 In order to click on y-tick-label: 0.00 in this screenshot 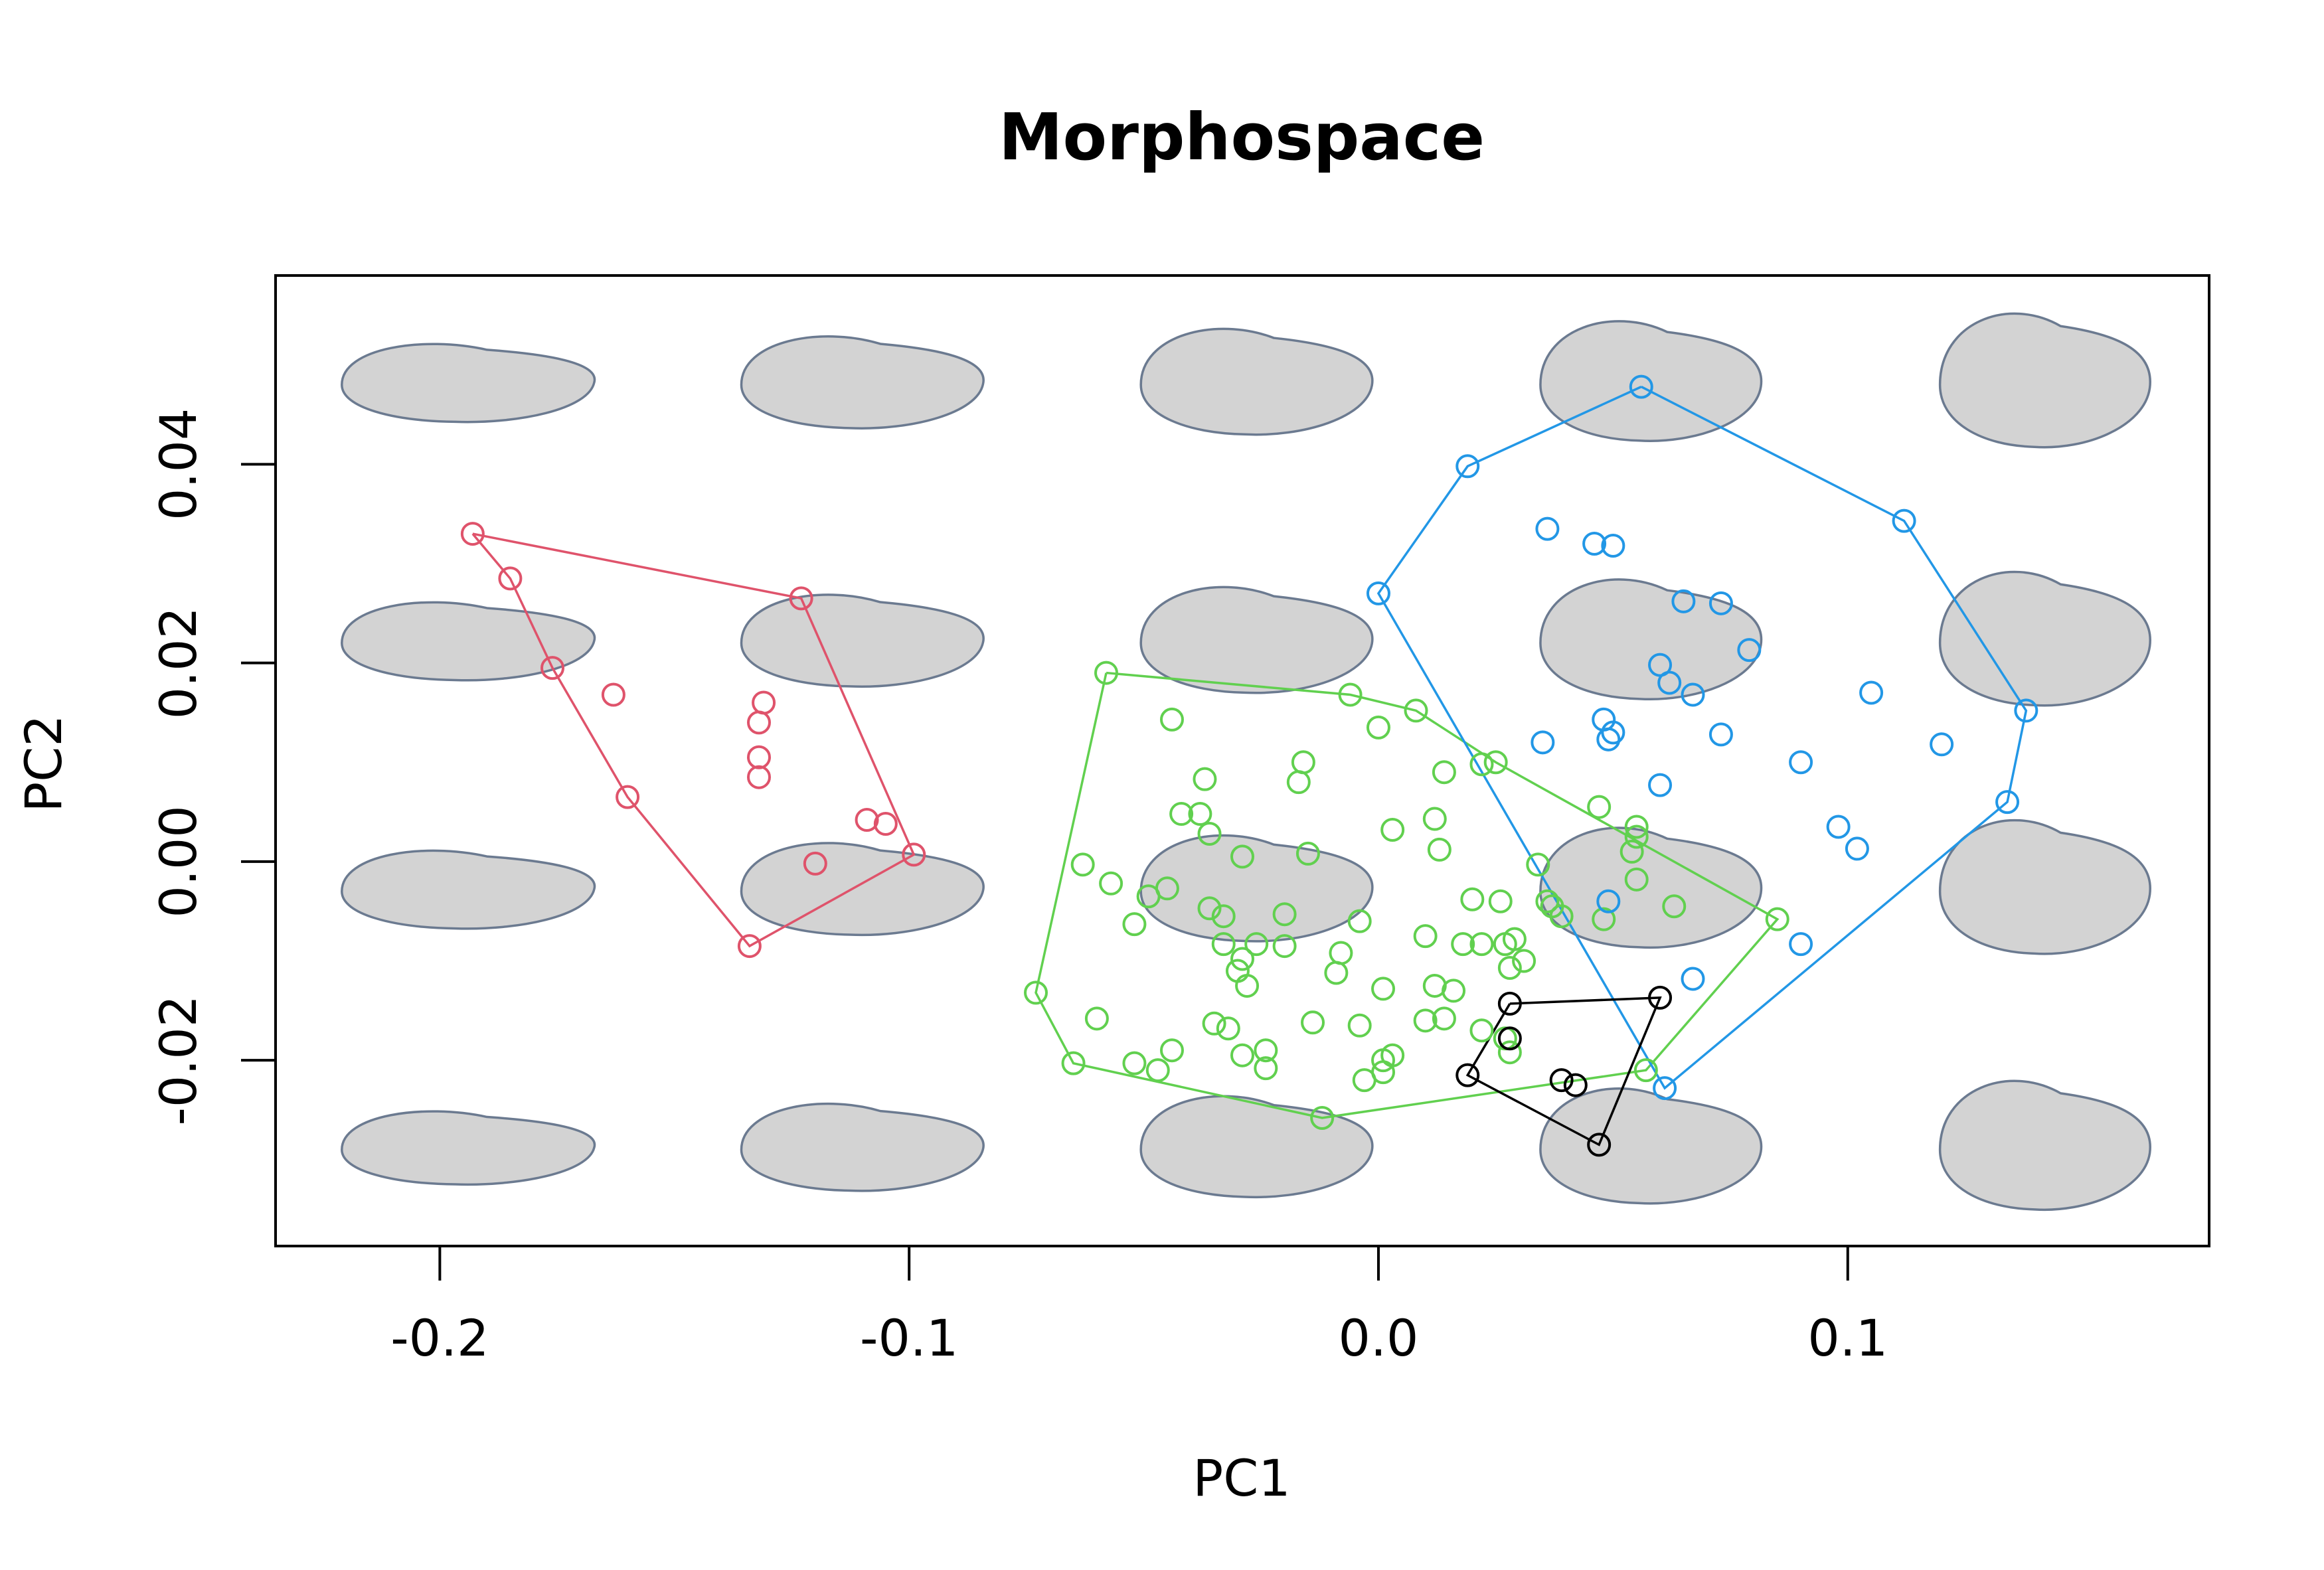, I will do `click(179, 861)`.